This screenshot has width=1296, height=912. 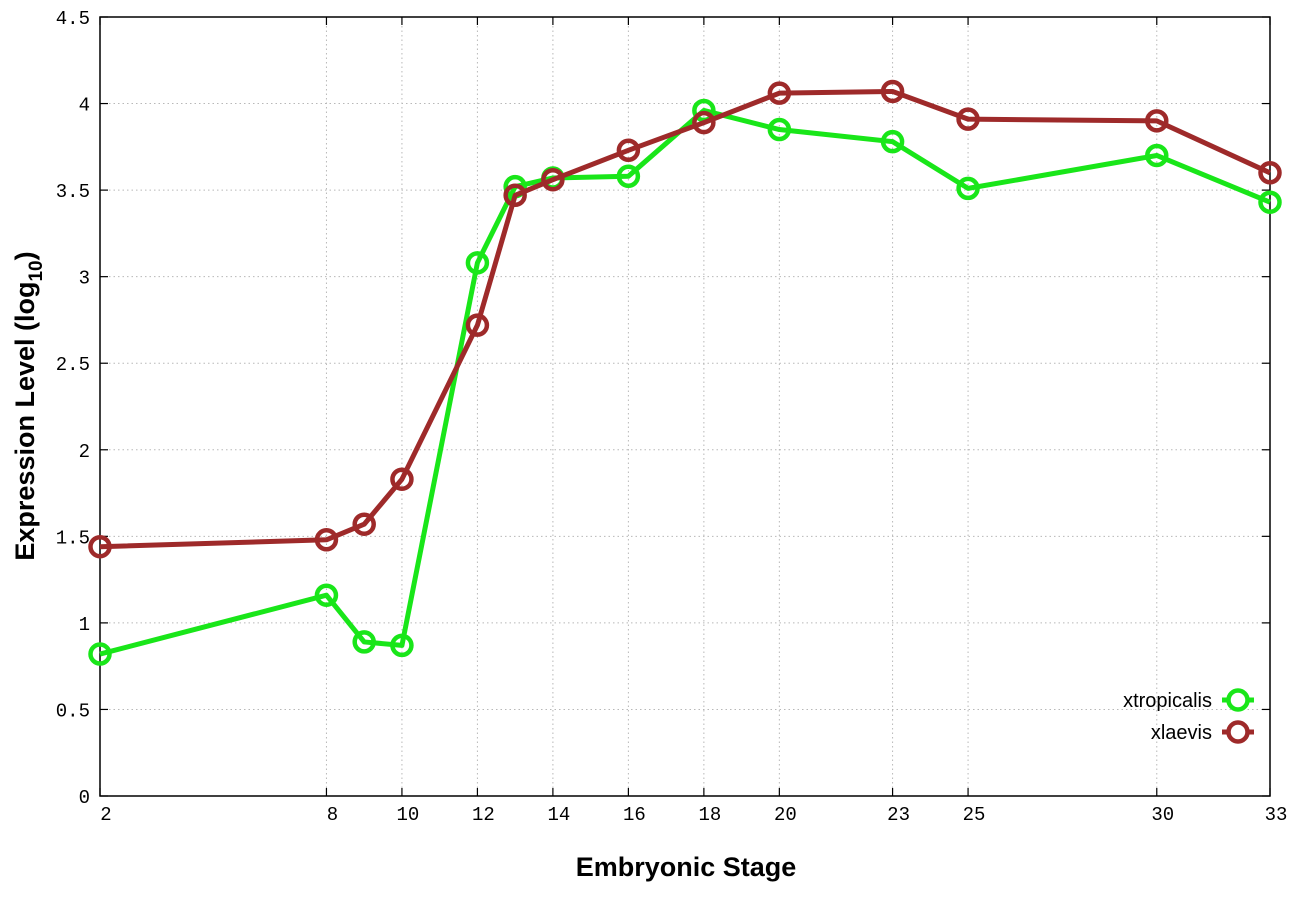 What do you see at coordinates (634, 815) in the screenshot?
I see `x-tick-label: 16` at bounding box center [634, 815].